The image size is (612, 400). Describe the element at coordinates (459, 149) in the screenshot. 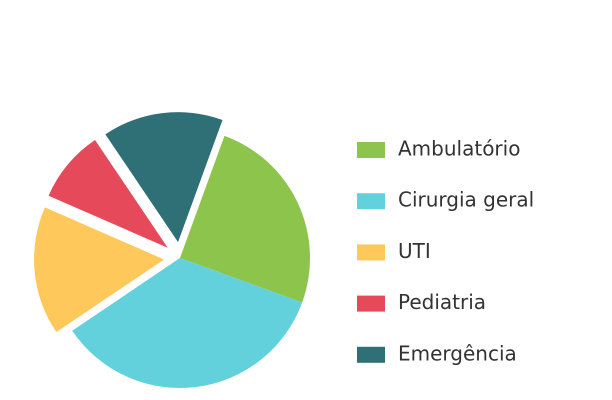

I see `legend-label: Ambulatório` at that location.